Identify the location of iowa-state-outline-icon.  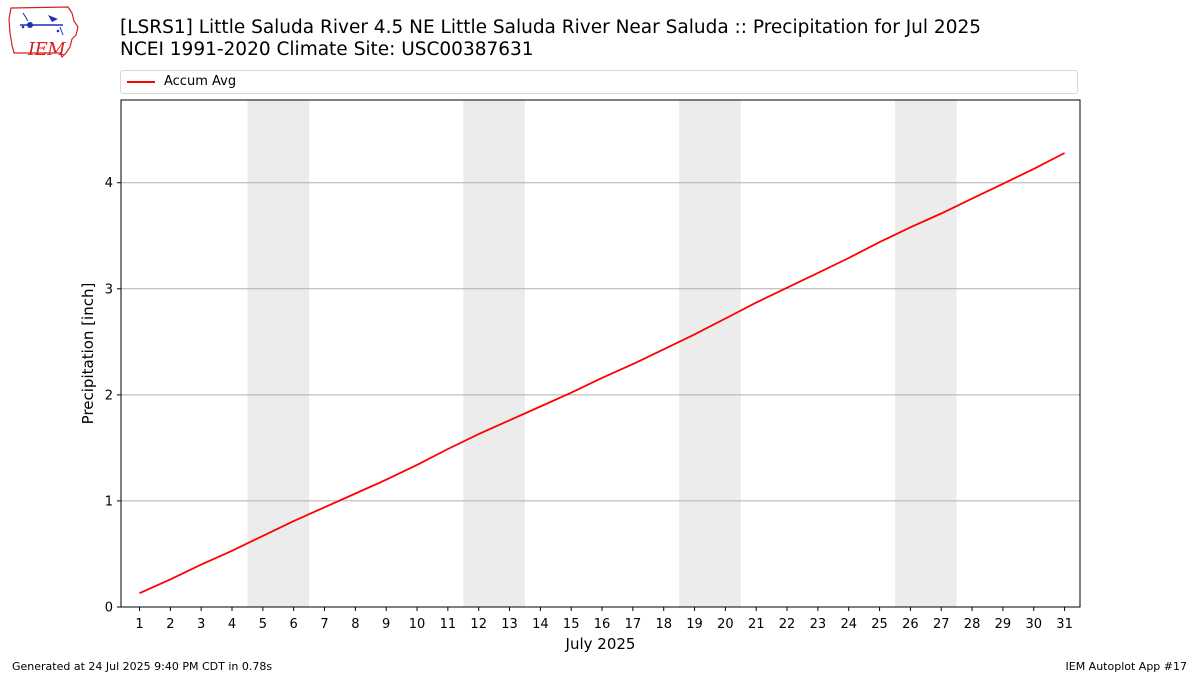
(43, 32).